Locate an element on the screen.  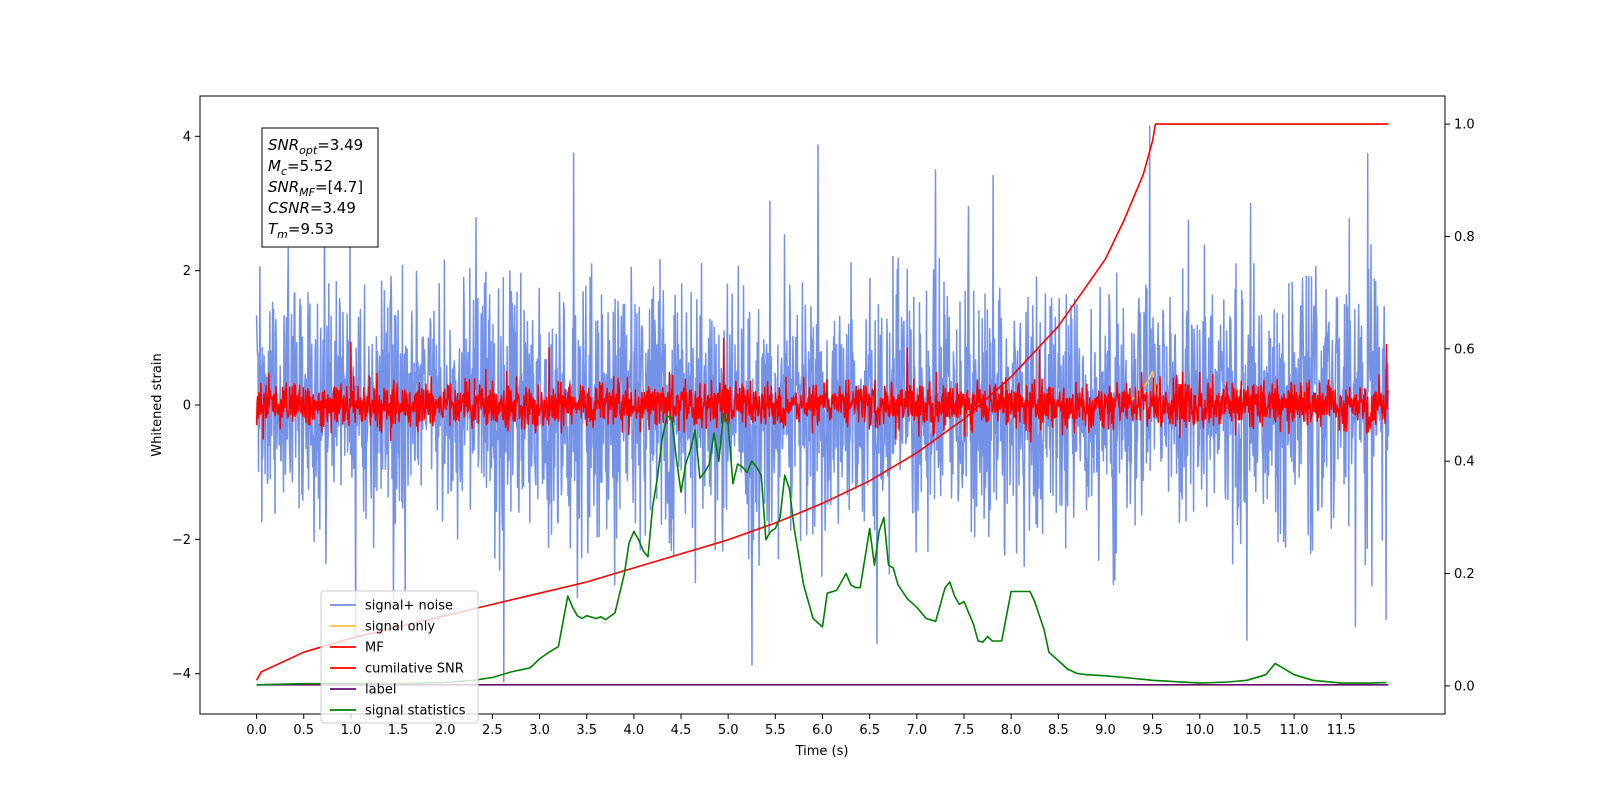
x-tick-label: 3.5 is located at coordinates (586, 730).